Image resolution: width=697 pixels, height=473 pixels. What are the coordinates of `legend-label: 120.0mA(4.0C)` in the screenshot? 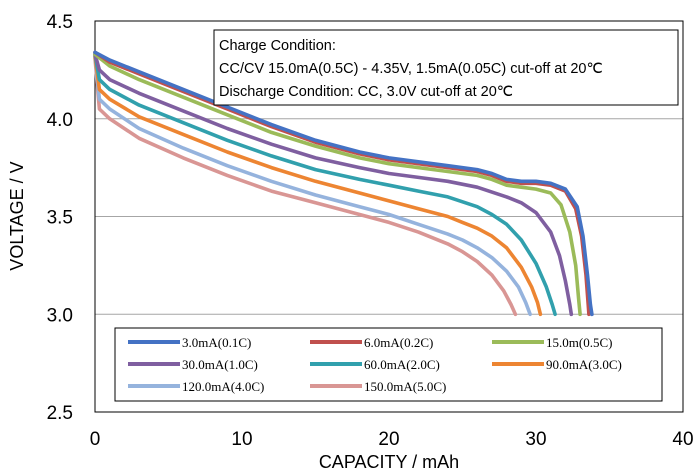 It's located at (223, 386).